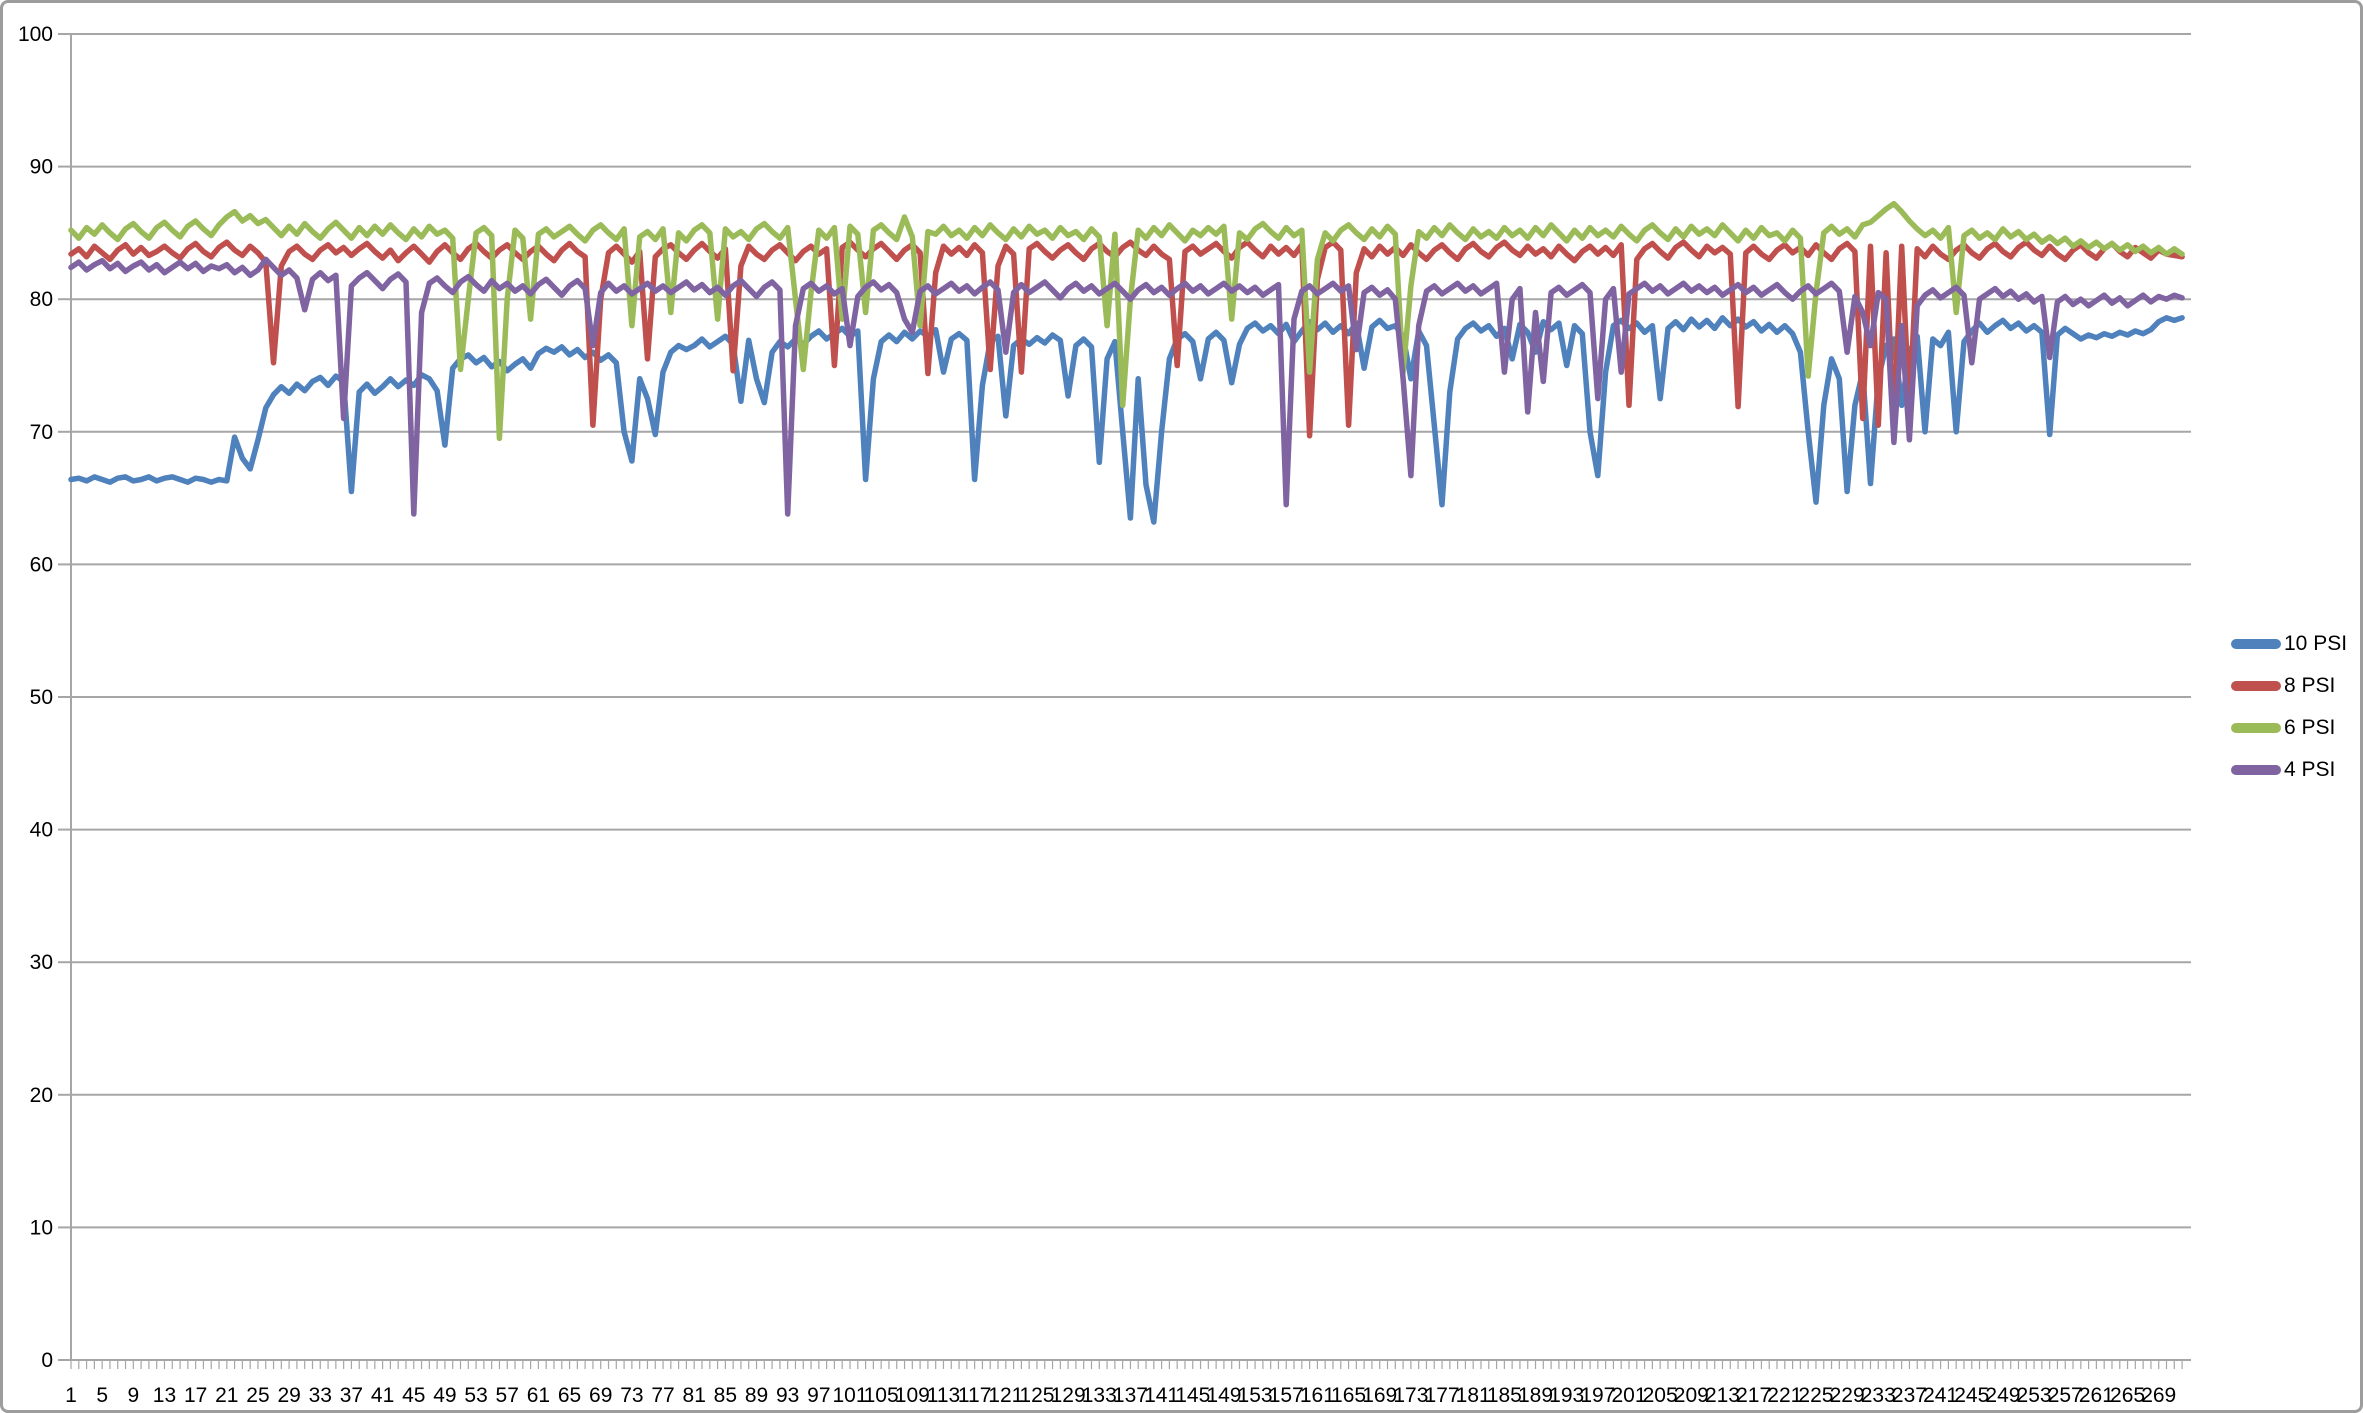 The image size is (2363, 1413). I want to click on x-tick-label: 89, so click(756, 1395).